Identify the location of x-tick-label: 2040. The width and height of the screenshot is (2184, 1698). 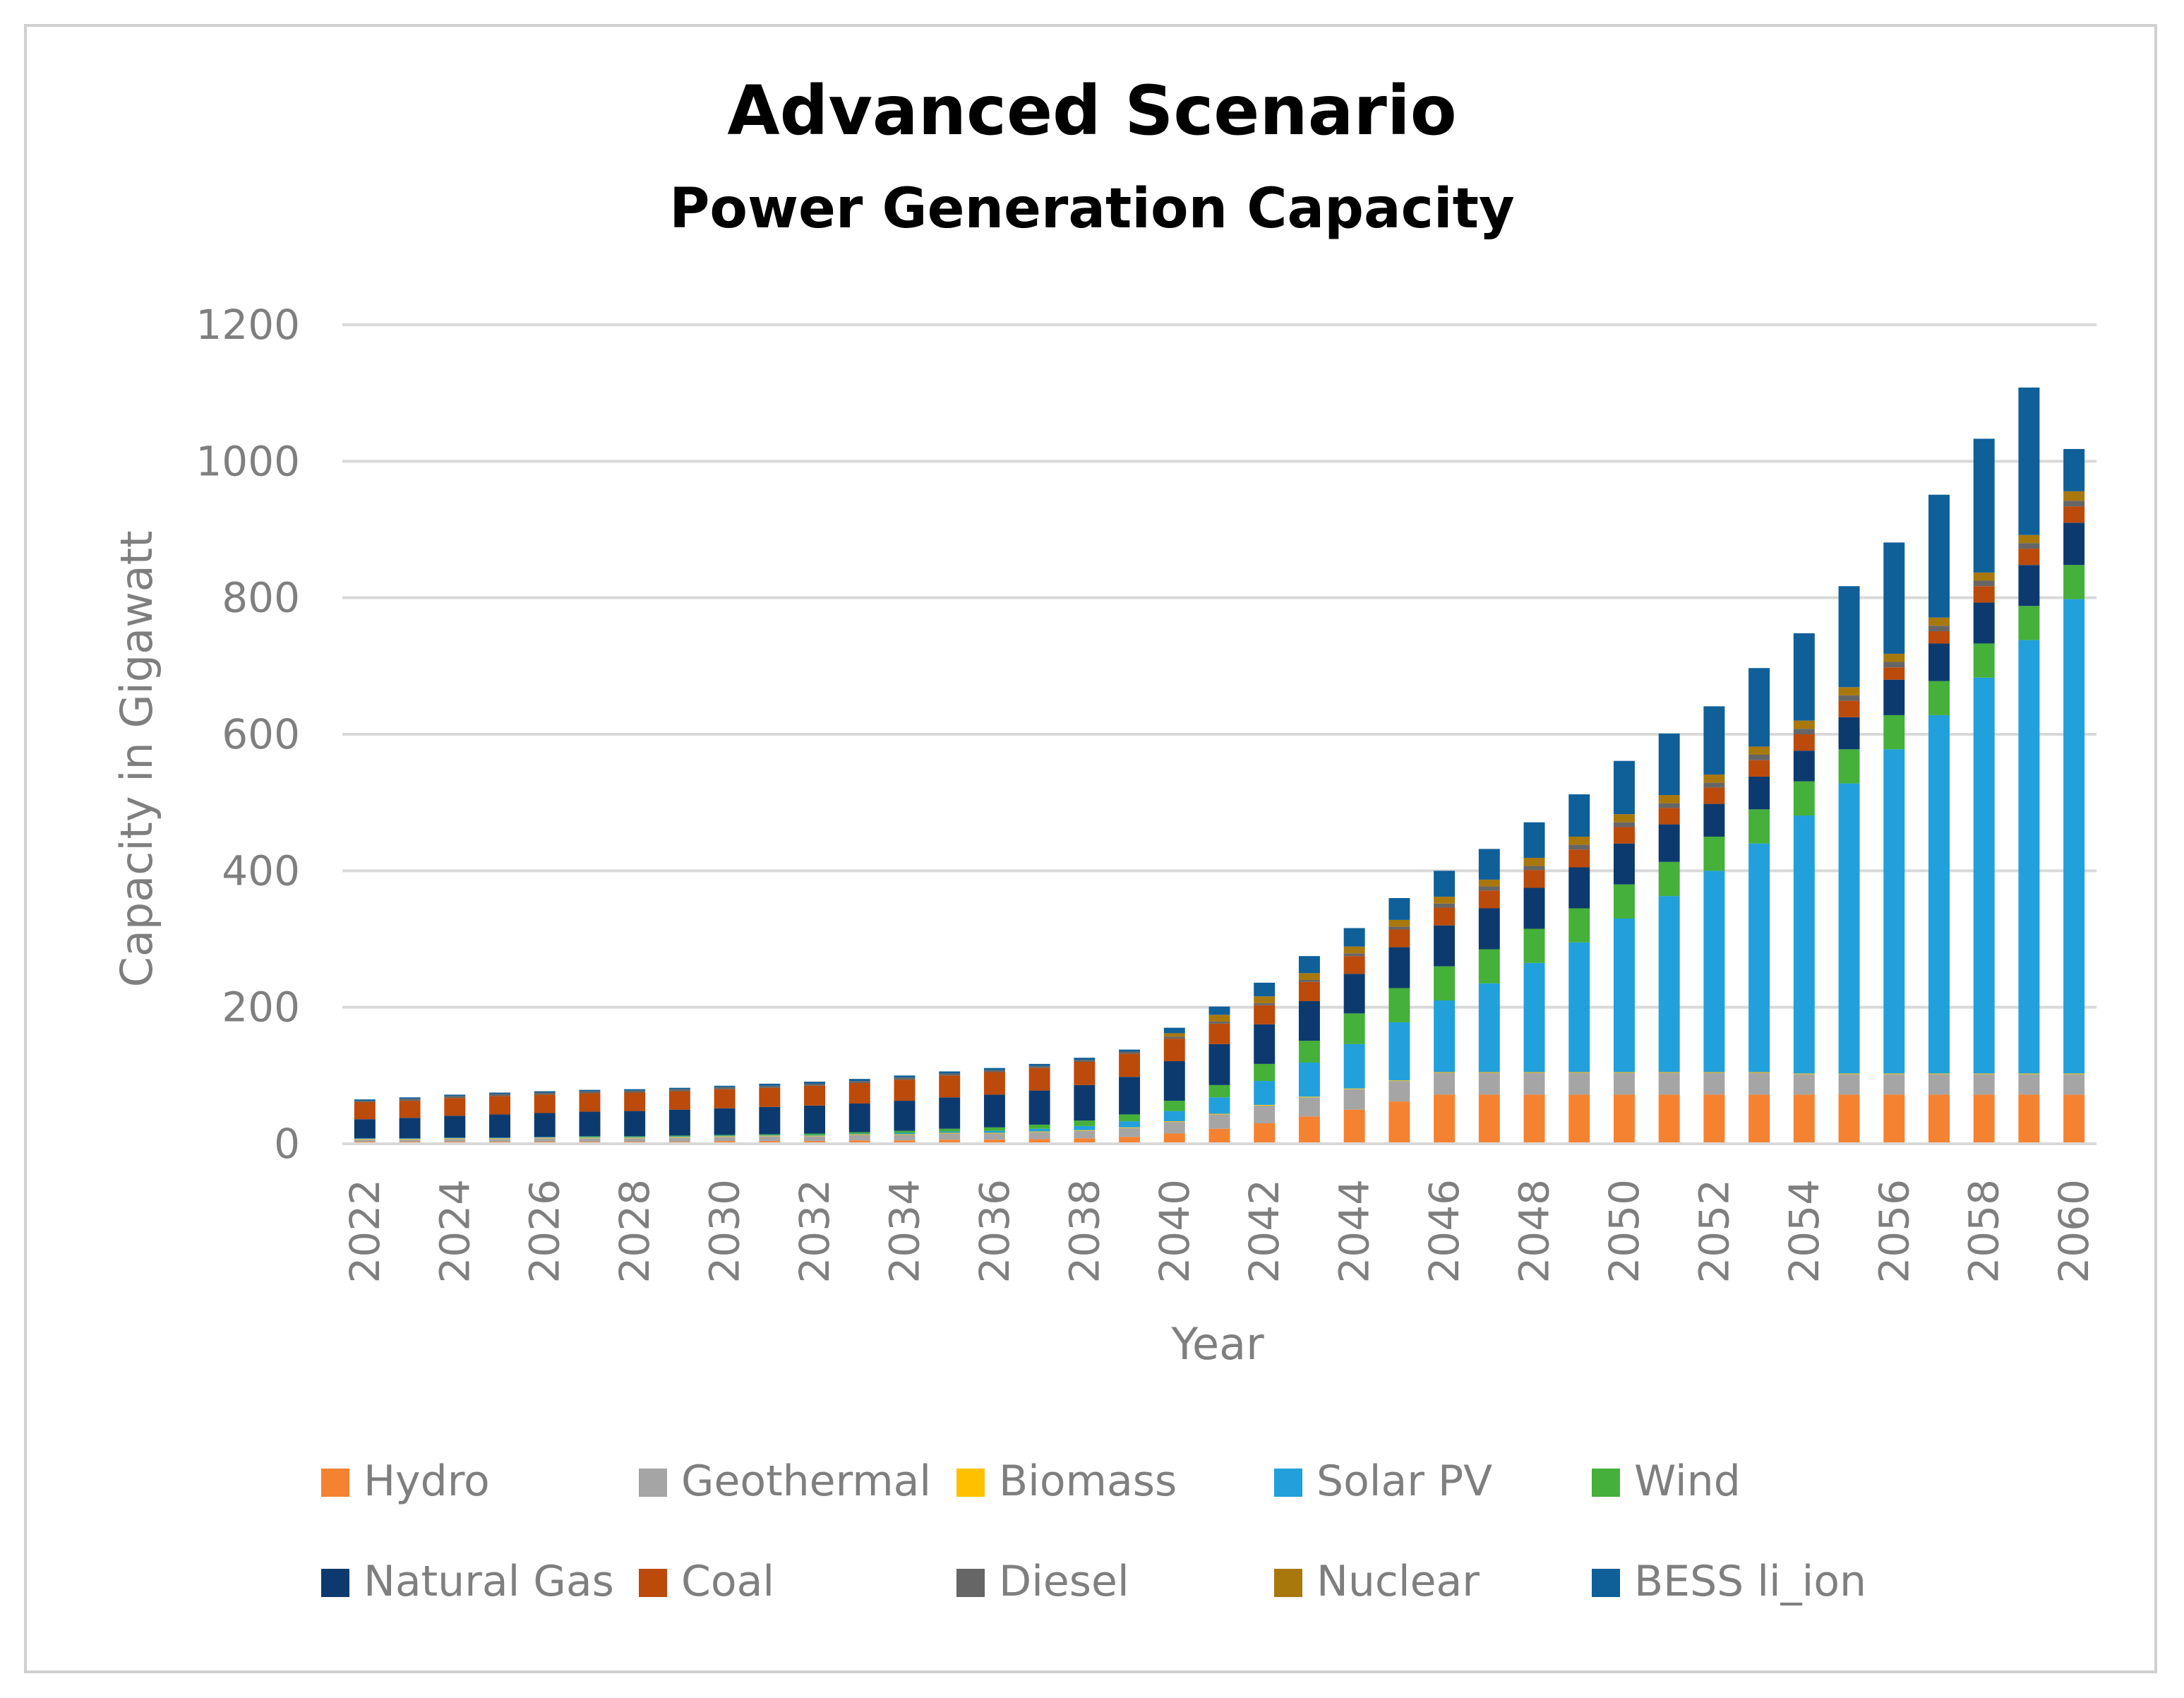
(1175, 1231).